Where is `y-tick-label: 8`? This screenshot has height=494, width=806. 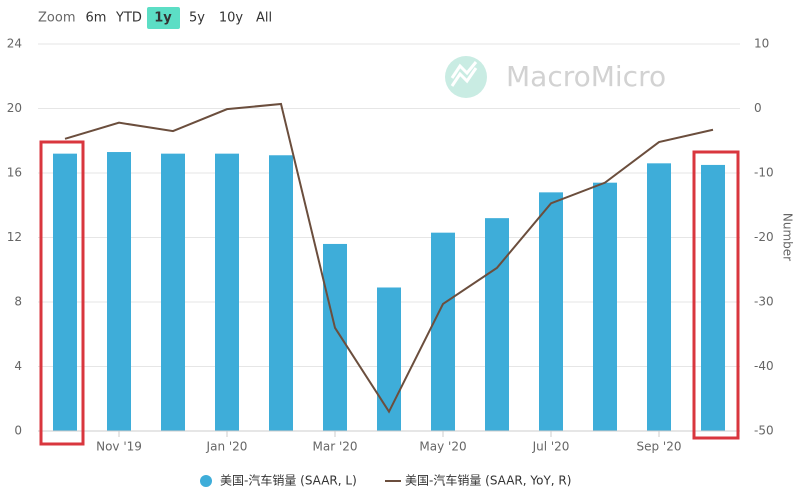 y-tick-label: 8 is located at coordinates (18, 302).